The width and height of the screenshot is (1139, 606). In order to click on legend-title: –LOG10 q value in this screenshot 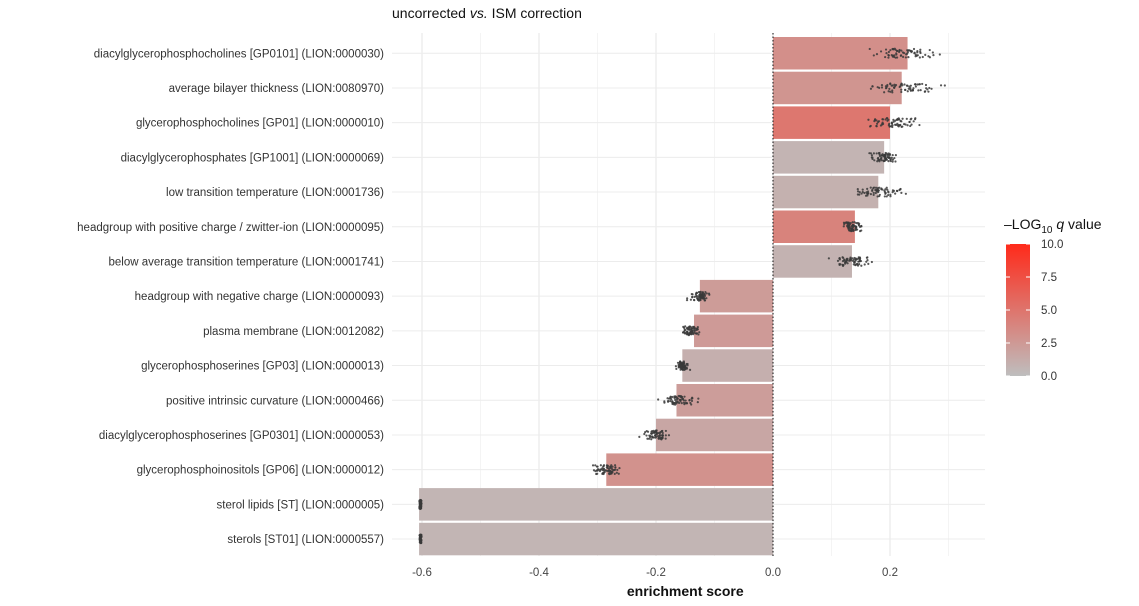, I will do `click(1053, 226)`.